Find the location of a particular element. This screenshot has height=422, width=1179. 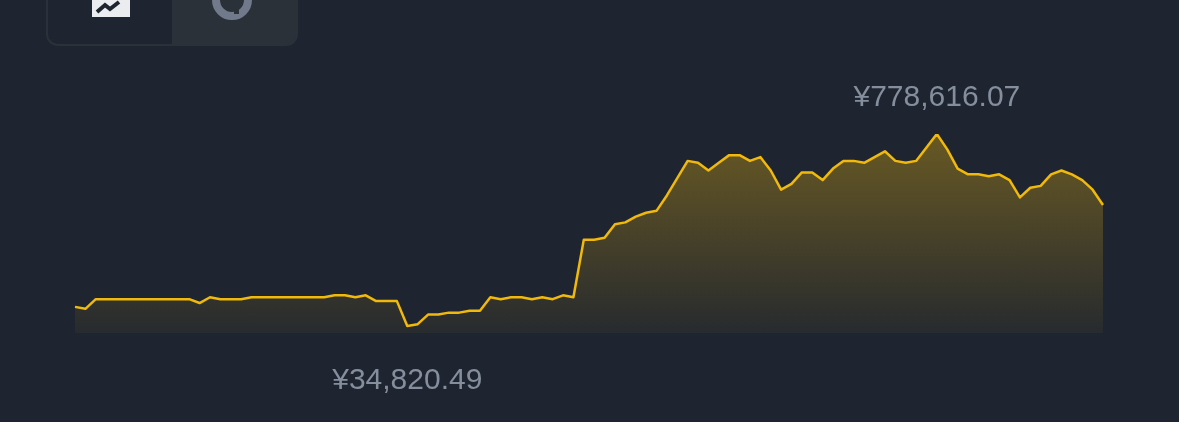

annotation: ¥34,820.49 is located at coordinates (407, 379).